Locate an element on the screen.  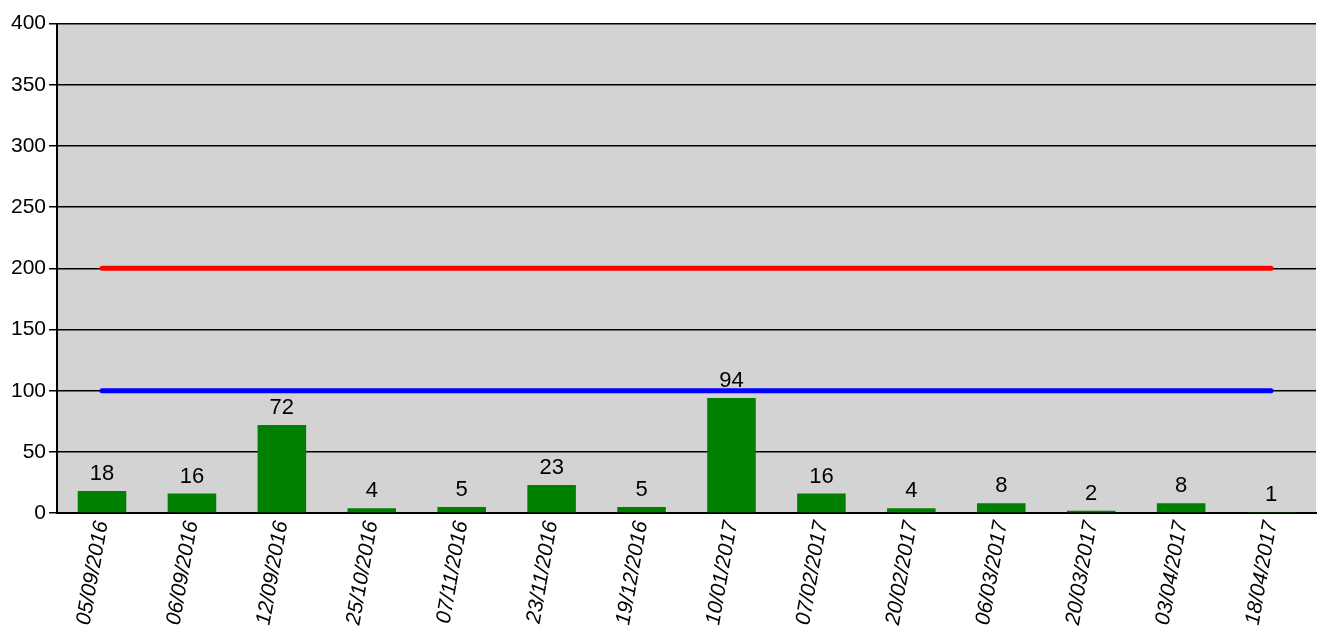
x-tick-label: 23/11/2016 is located at coordinates (541, 572).